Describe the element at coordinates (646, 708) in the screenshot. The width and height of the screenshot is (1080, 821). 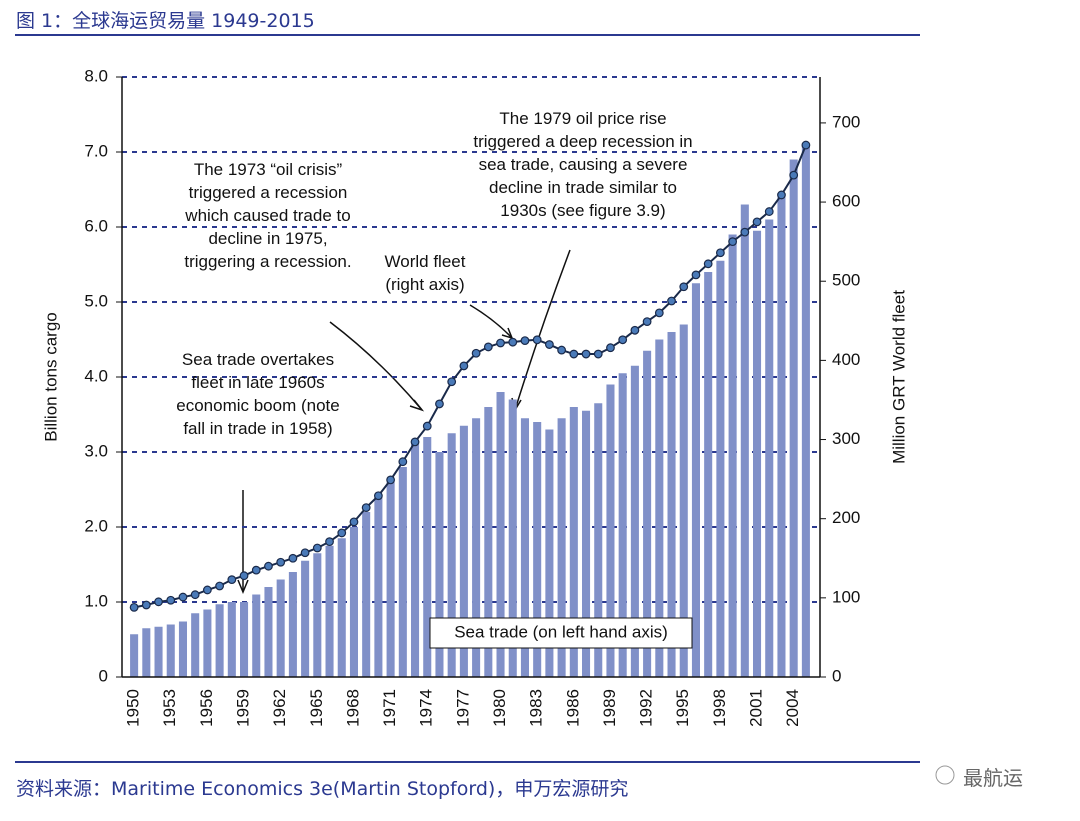
I see `x-tick-label: 1992` at that location.